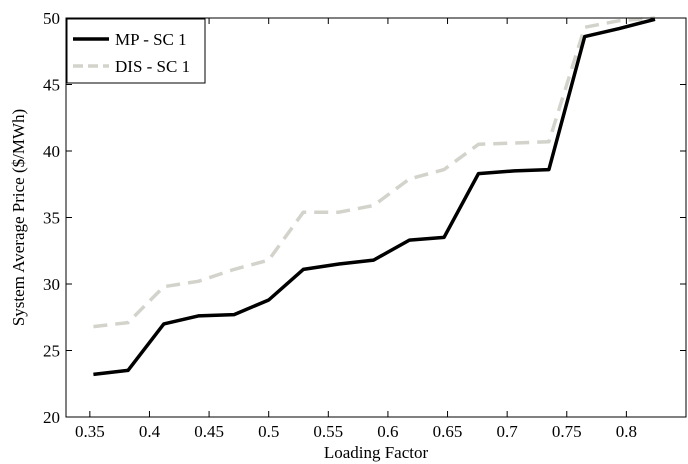 The image size is (688, 464). Describe the element at coordinates (51, 284) in the screenshot. I see `y-tick-label: 30` at that location.